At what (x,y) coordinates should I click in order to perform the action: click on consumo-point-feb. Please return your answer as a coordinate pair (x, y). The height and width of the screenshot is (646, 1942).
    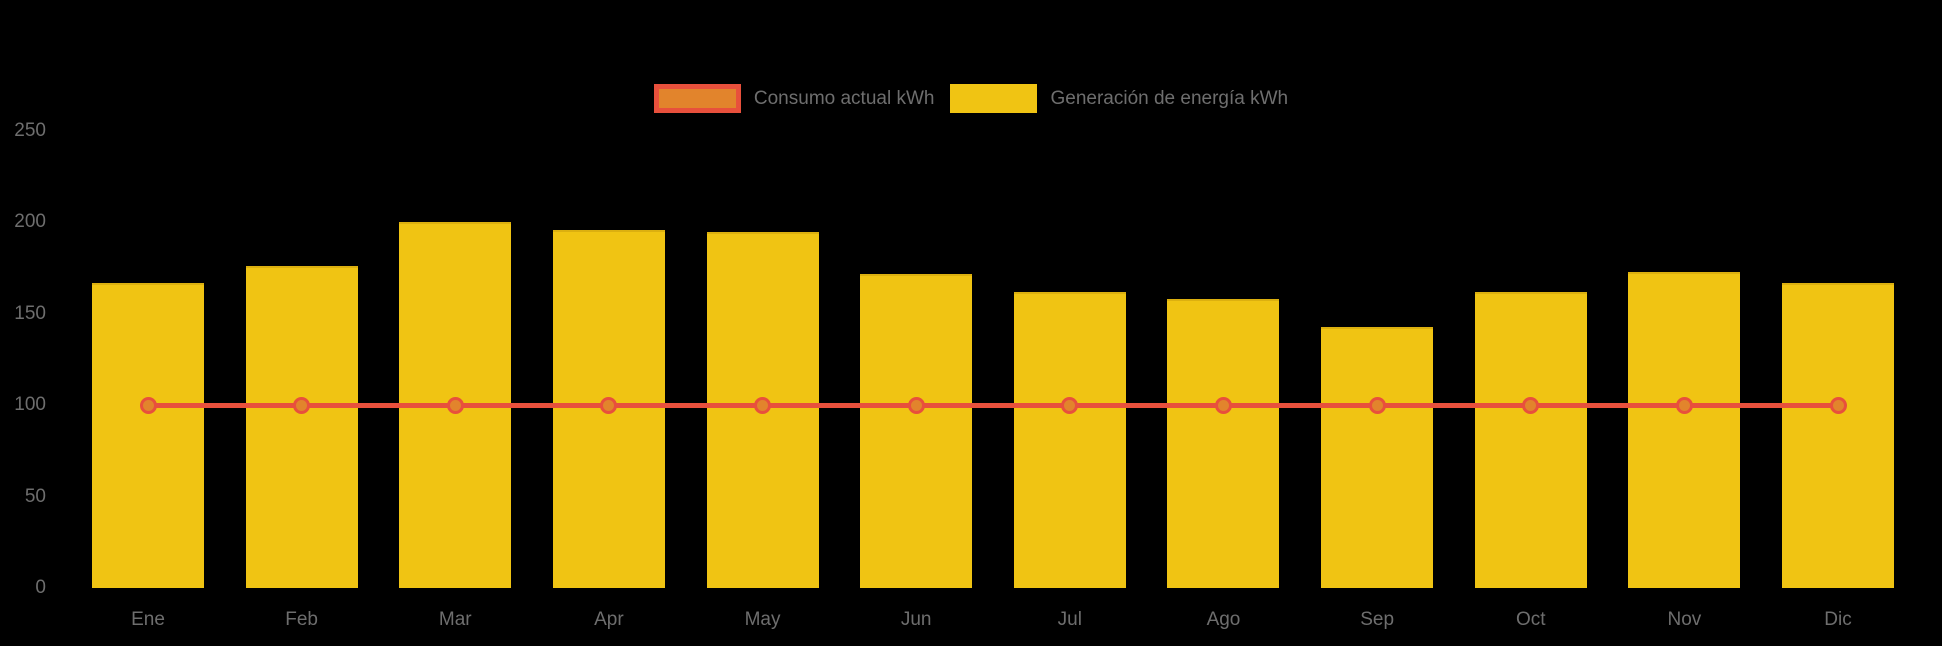
    Looking at the image, I should click on (302, 405).